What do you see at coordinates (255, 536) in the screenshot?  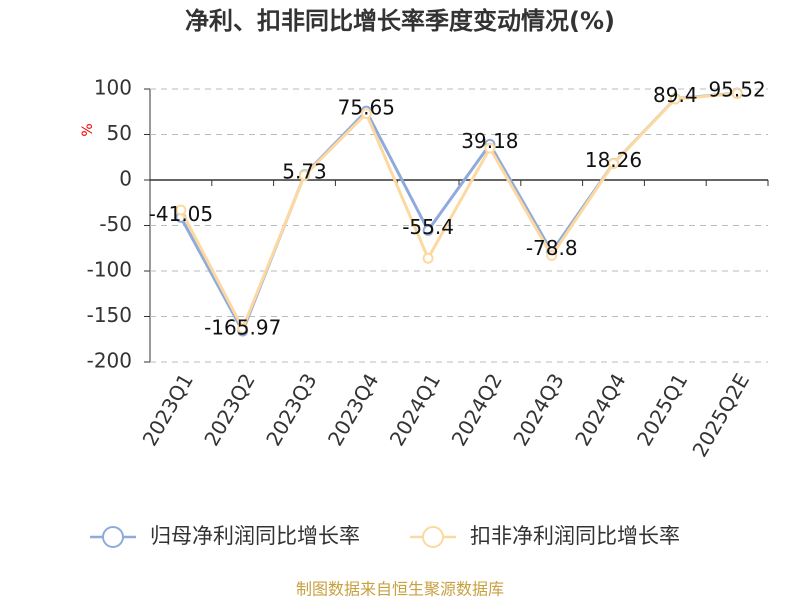 I see `legend-label: 归母净利润同比增长率` at bounding box center [255, 536].